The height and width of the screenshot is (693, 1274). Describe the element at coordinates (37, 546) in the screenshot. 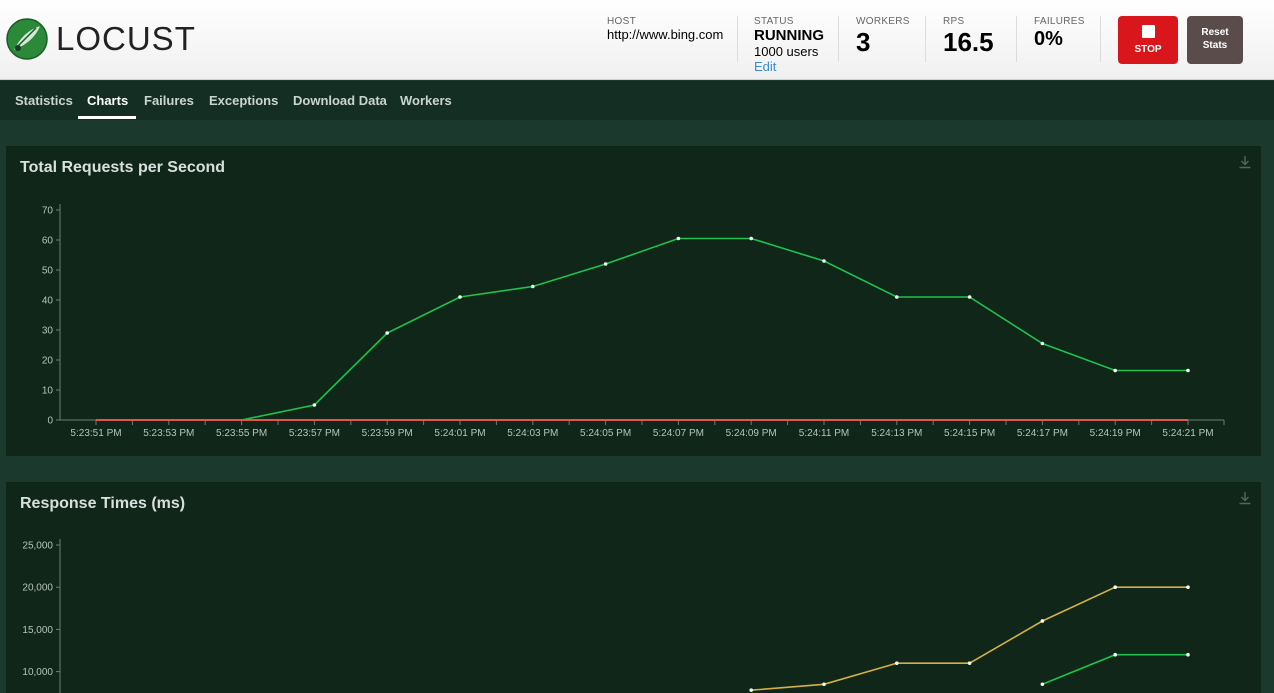

I see `y-tick-label: 25,000` at that location.